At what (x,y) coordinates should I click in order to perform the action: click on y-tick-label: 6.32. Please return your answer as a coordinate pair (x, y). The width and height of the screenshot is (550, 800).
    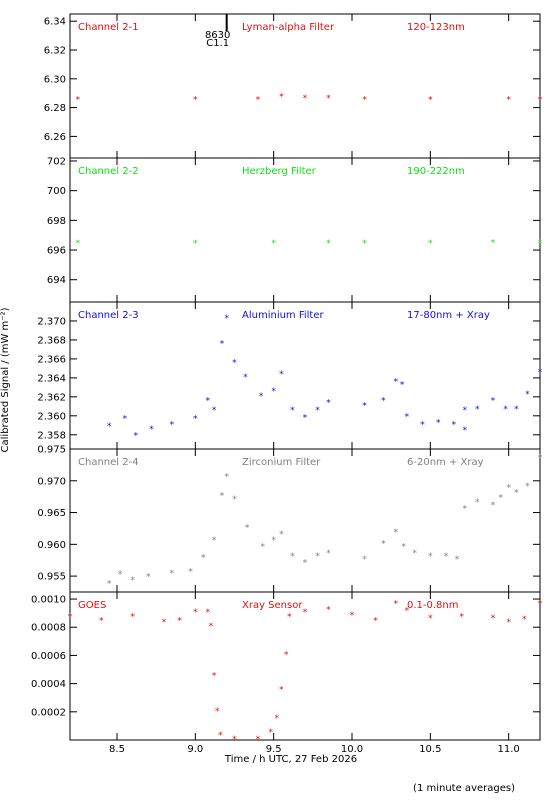
    Looking at the image, I should click on (55, 51).